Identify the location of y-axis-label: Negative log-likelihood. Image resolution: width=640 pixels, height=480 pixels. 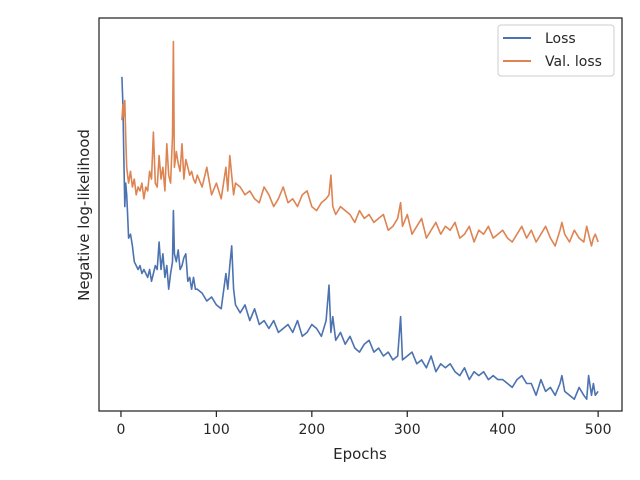
(84, 215).